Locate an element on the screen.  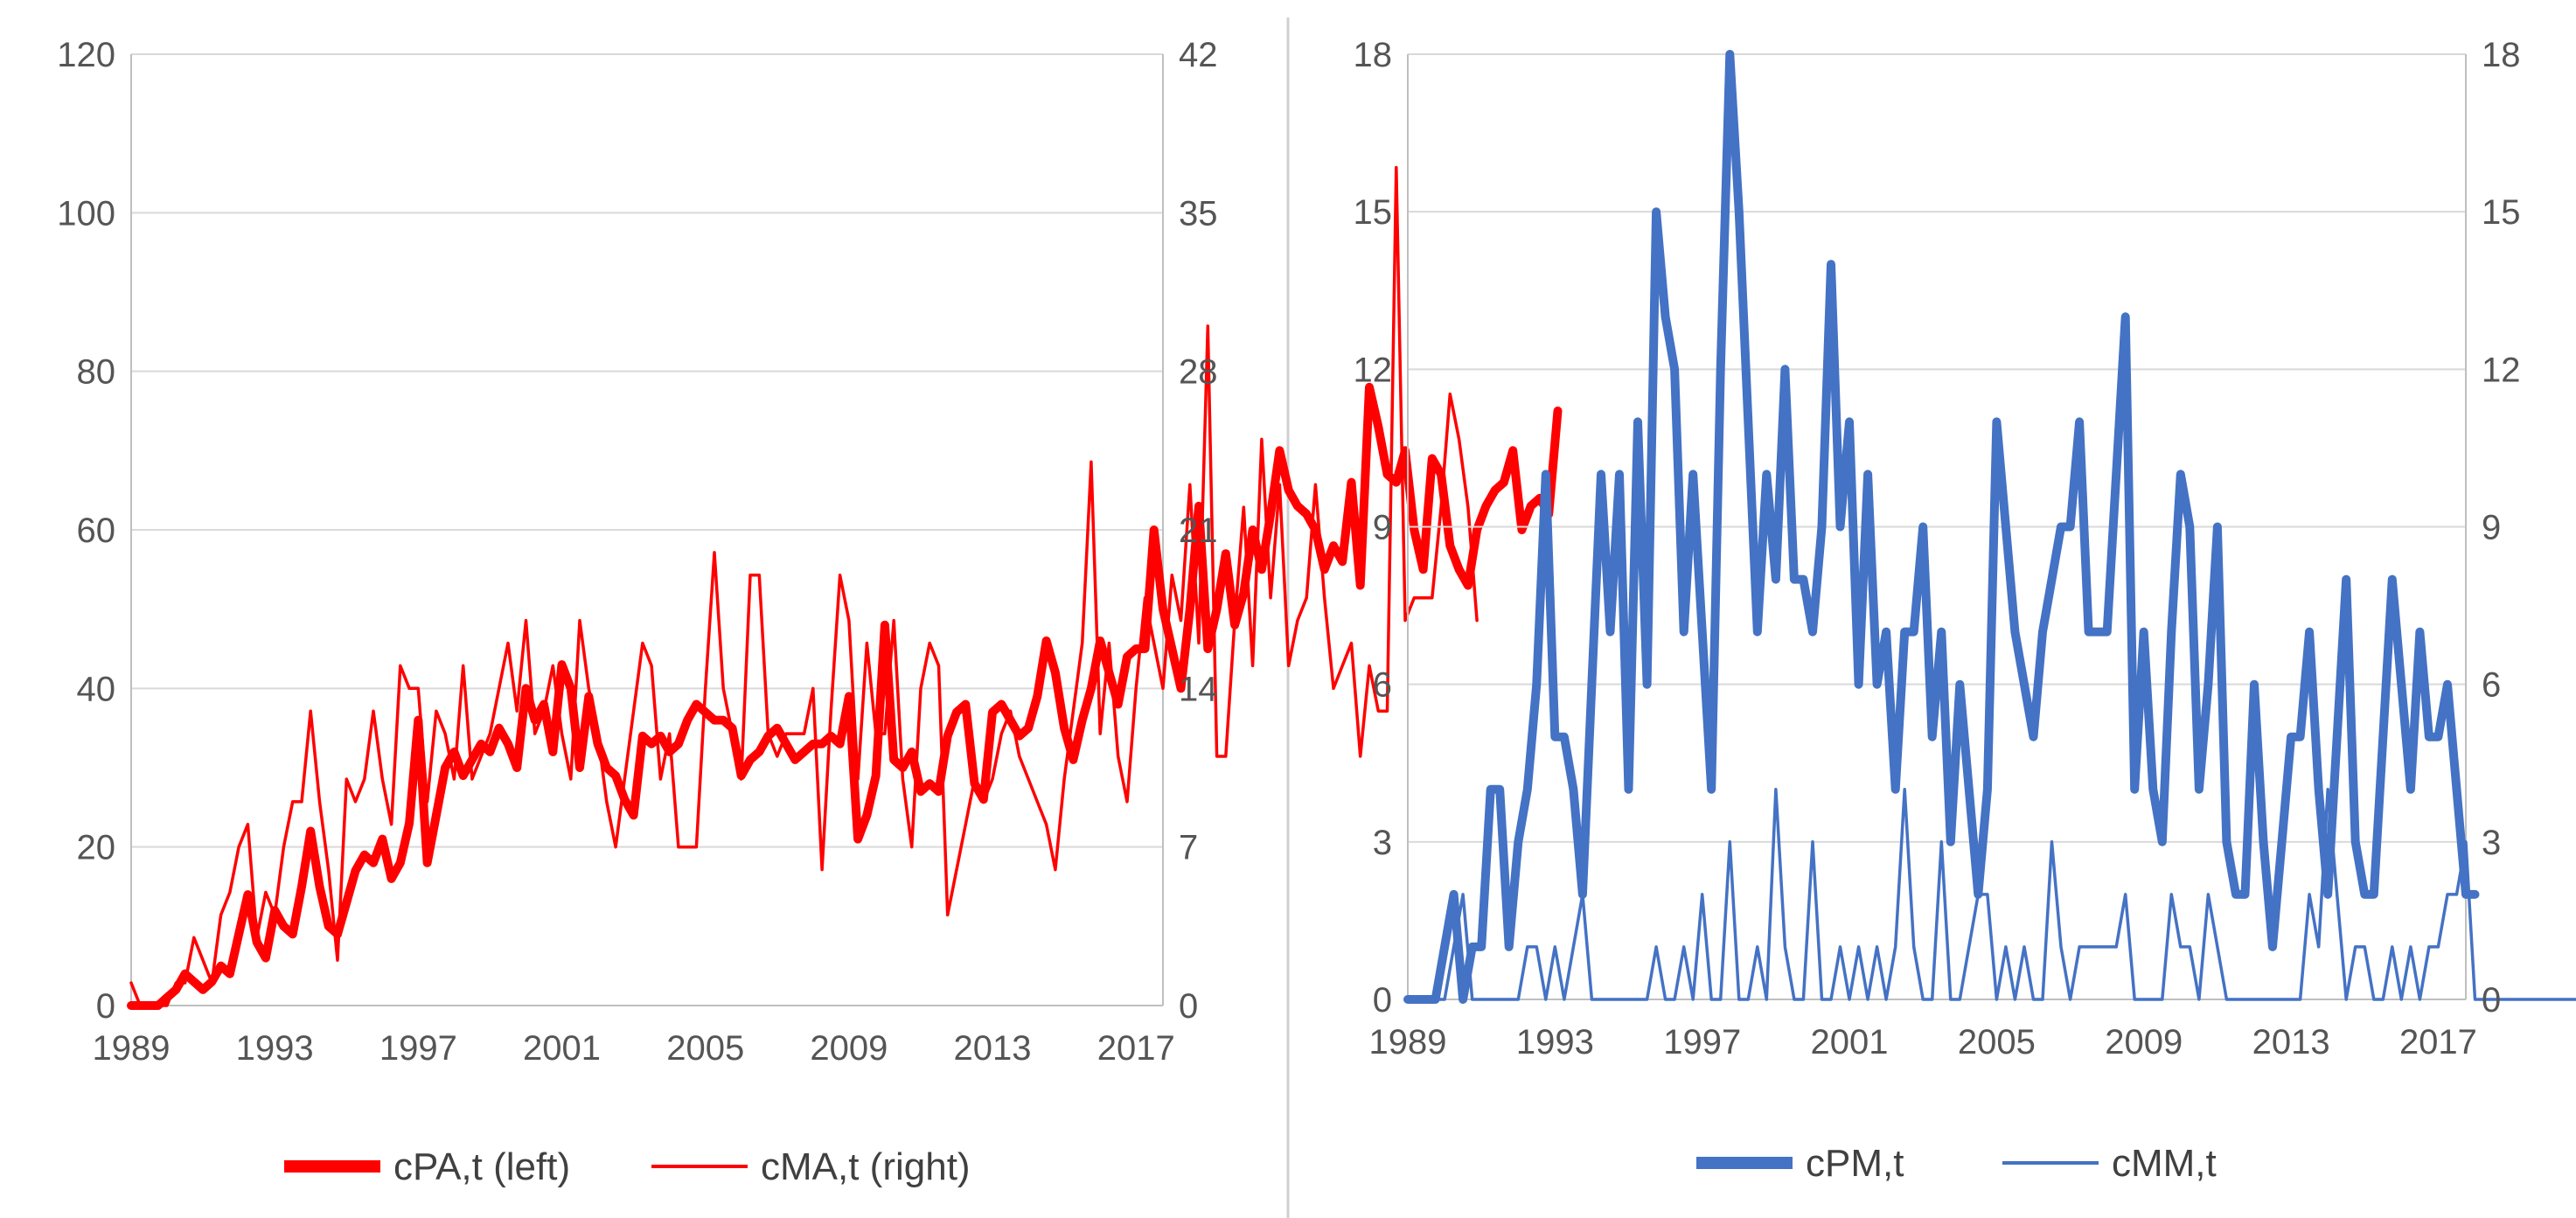
legend-label-cmm: cMM,t is located at coordinates (2164, 1163).